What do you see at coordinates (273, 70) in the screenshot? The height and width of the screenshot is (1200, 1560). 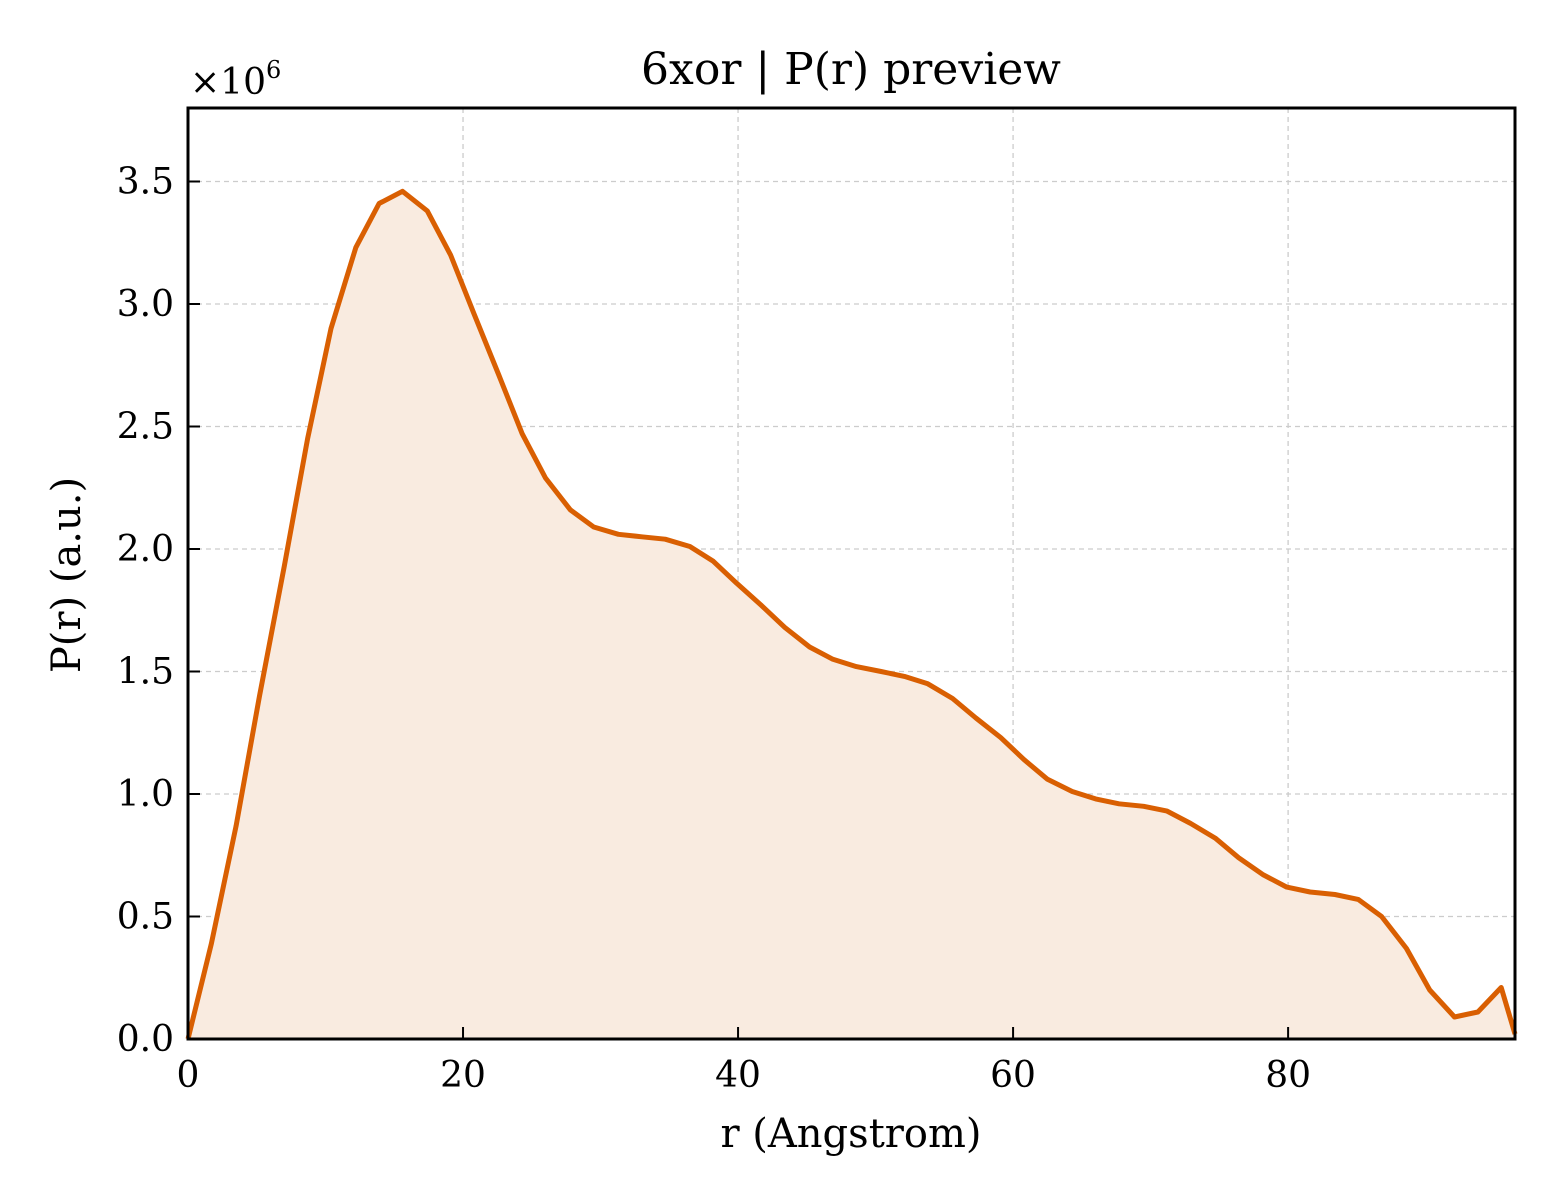 I see `y-multiplier-exponent: 6` at bounding box center [273, 70].